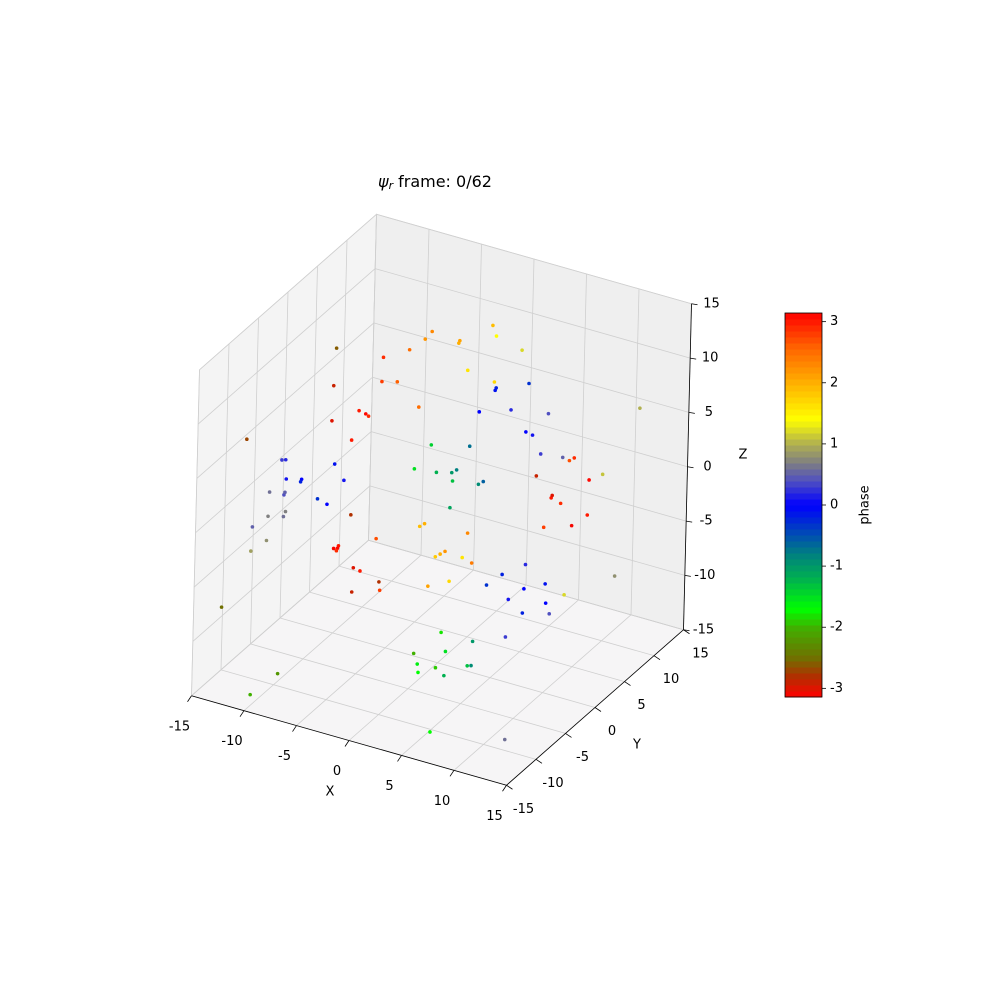 The width and height of the screenshot is (1000, 1004). Describe the element at coordinates (836, 688) in the screenshot. I see `colorbar-tick-label: -3` at that location.